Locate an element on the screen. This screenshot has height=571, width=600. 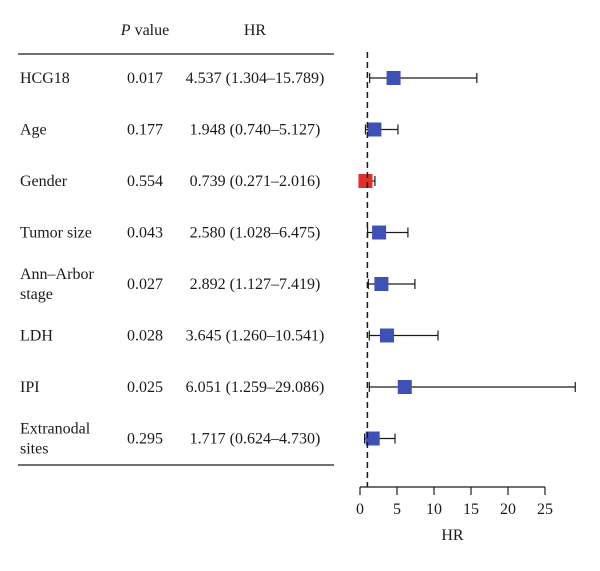
table-row: LDH 0.028 3.645 (1.260–10.541) is located at coordinates (172, 336).